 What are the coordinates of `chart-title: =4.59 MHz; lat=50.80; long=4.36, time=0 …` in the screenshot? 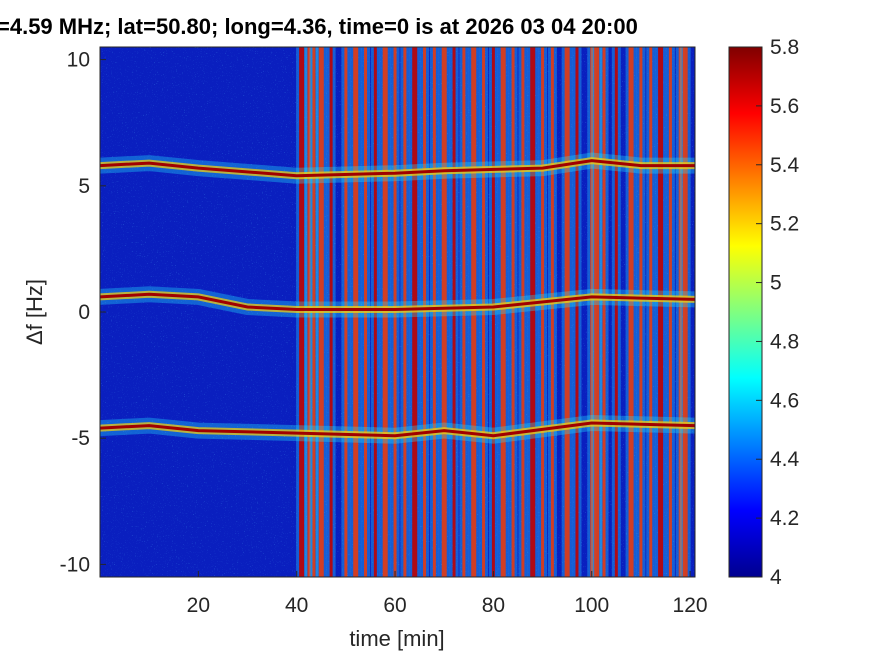 It's located at (437, 31).